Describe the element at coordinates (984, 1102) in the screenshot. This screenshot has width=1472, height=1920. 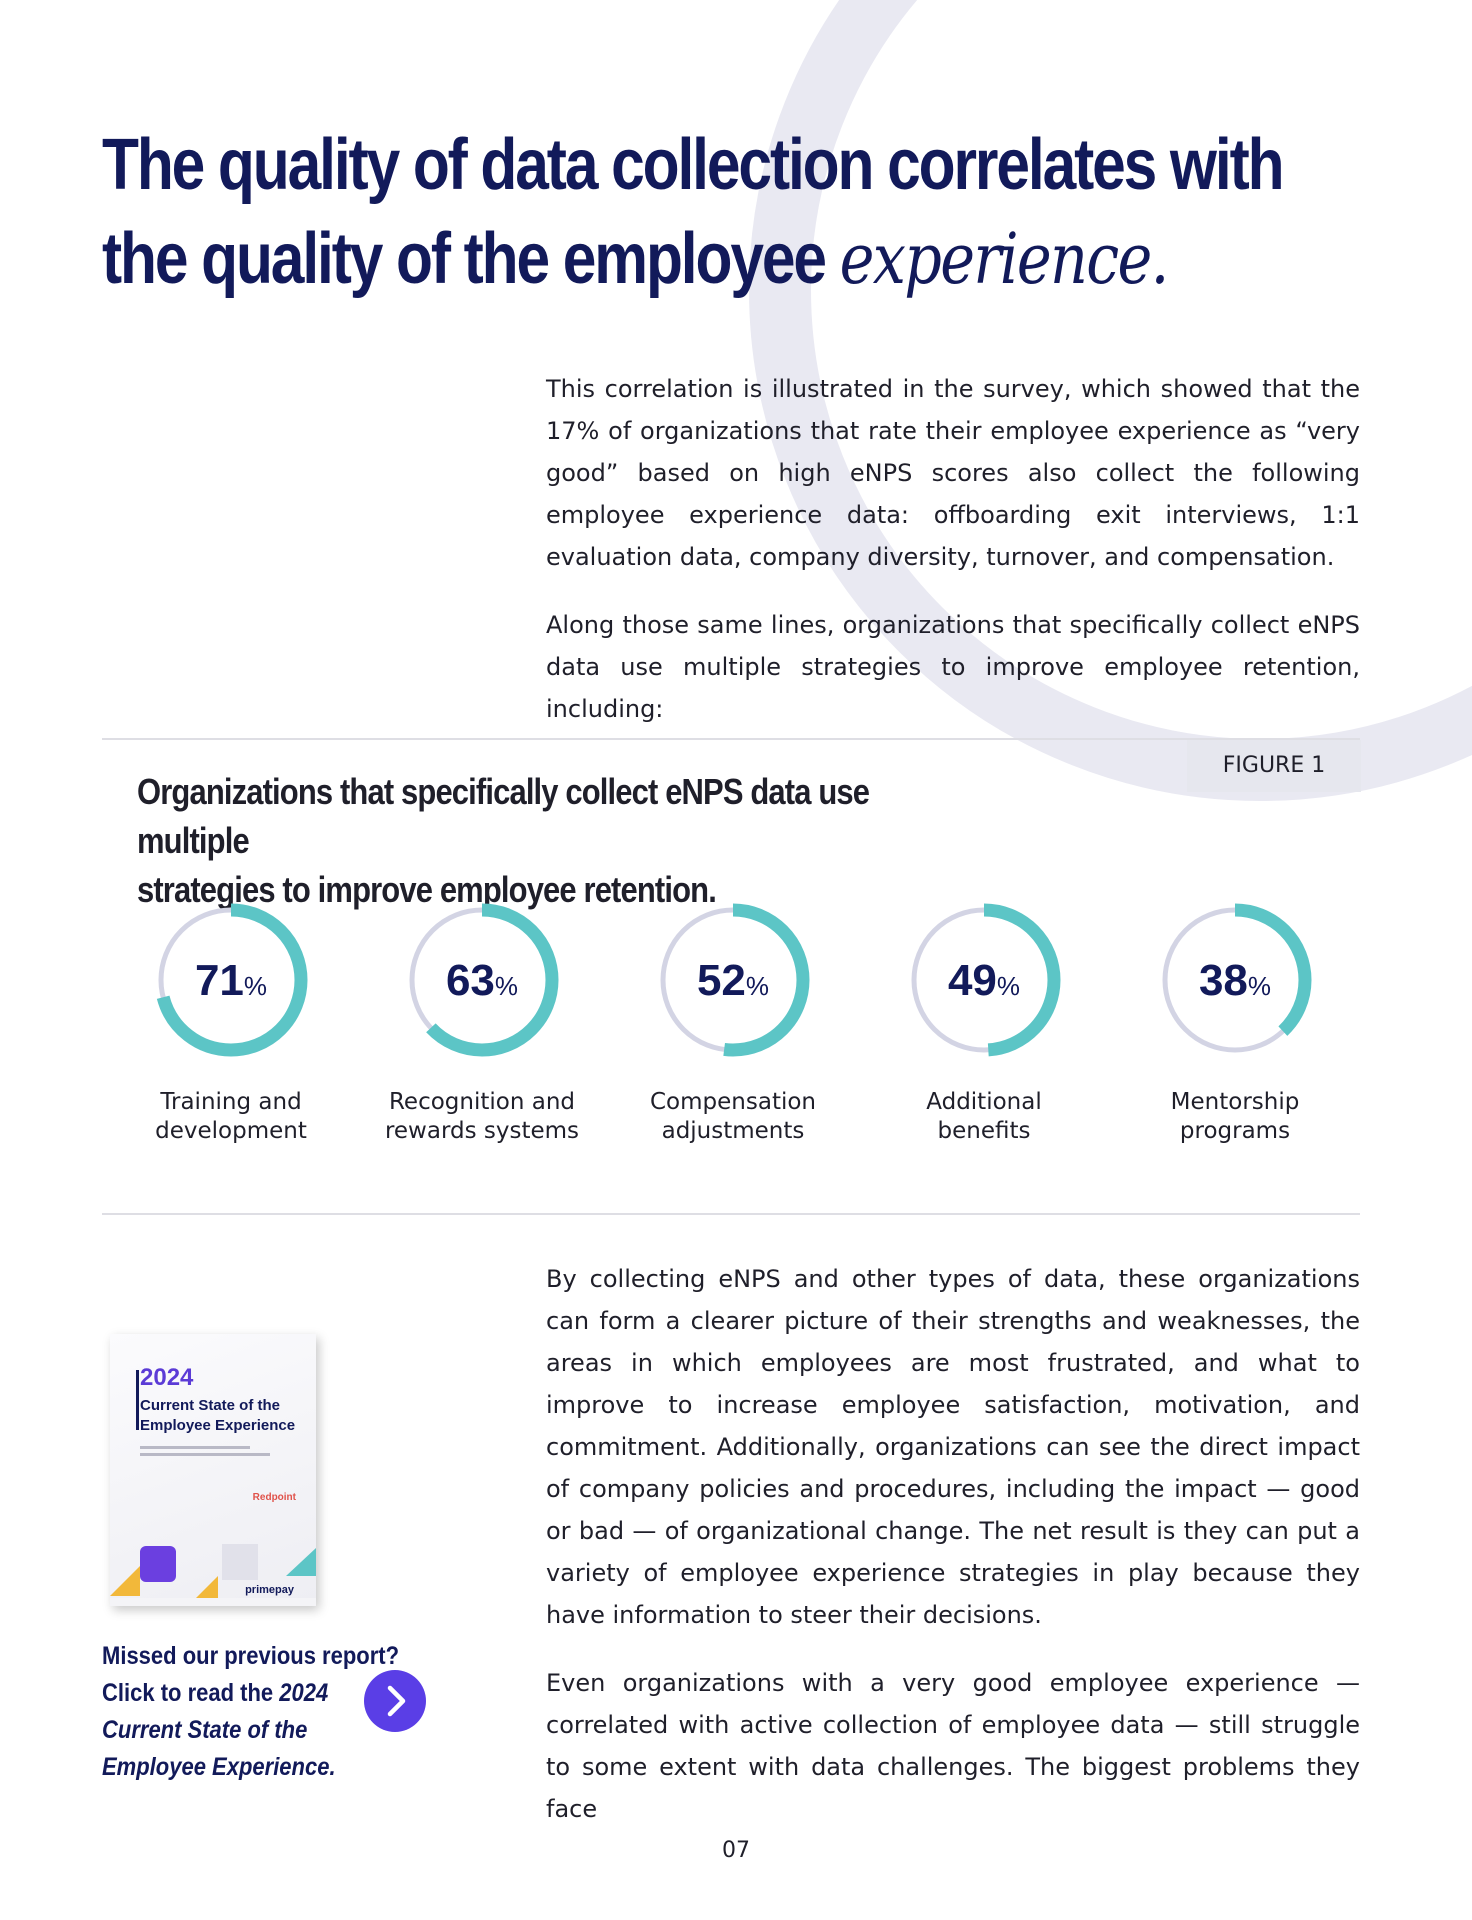
I see `donut-label-line-1: Additional` at that location.